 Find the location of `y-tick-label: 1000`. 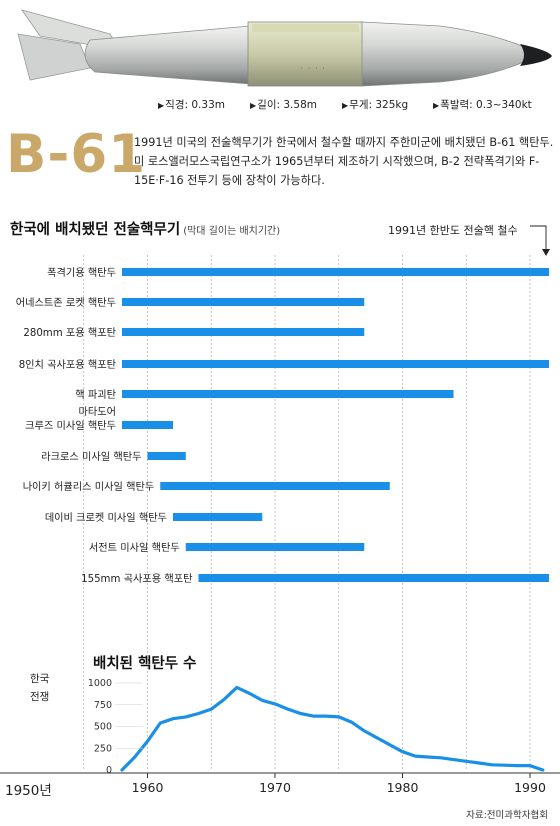

y-tick-label: 1000 is located at coordinates (100, 683).